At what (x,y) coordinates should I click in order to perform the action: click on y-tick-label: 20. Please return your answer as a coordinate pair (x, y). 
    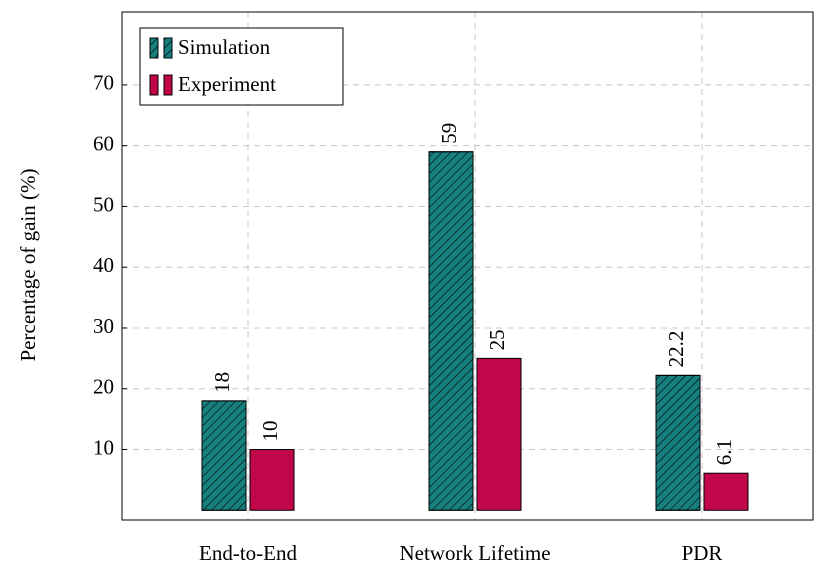
    Looking at the image, I should click on (103, 387).